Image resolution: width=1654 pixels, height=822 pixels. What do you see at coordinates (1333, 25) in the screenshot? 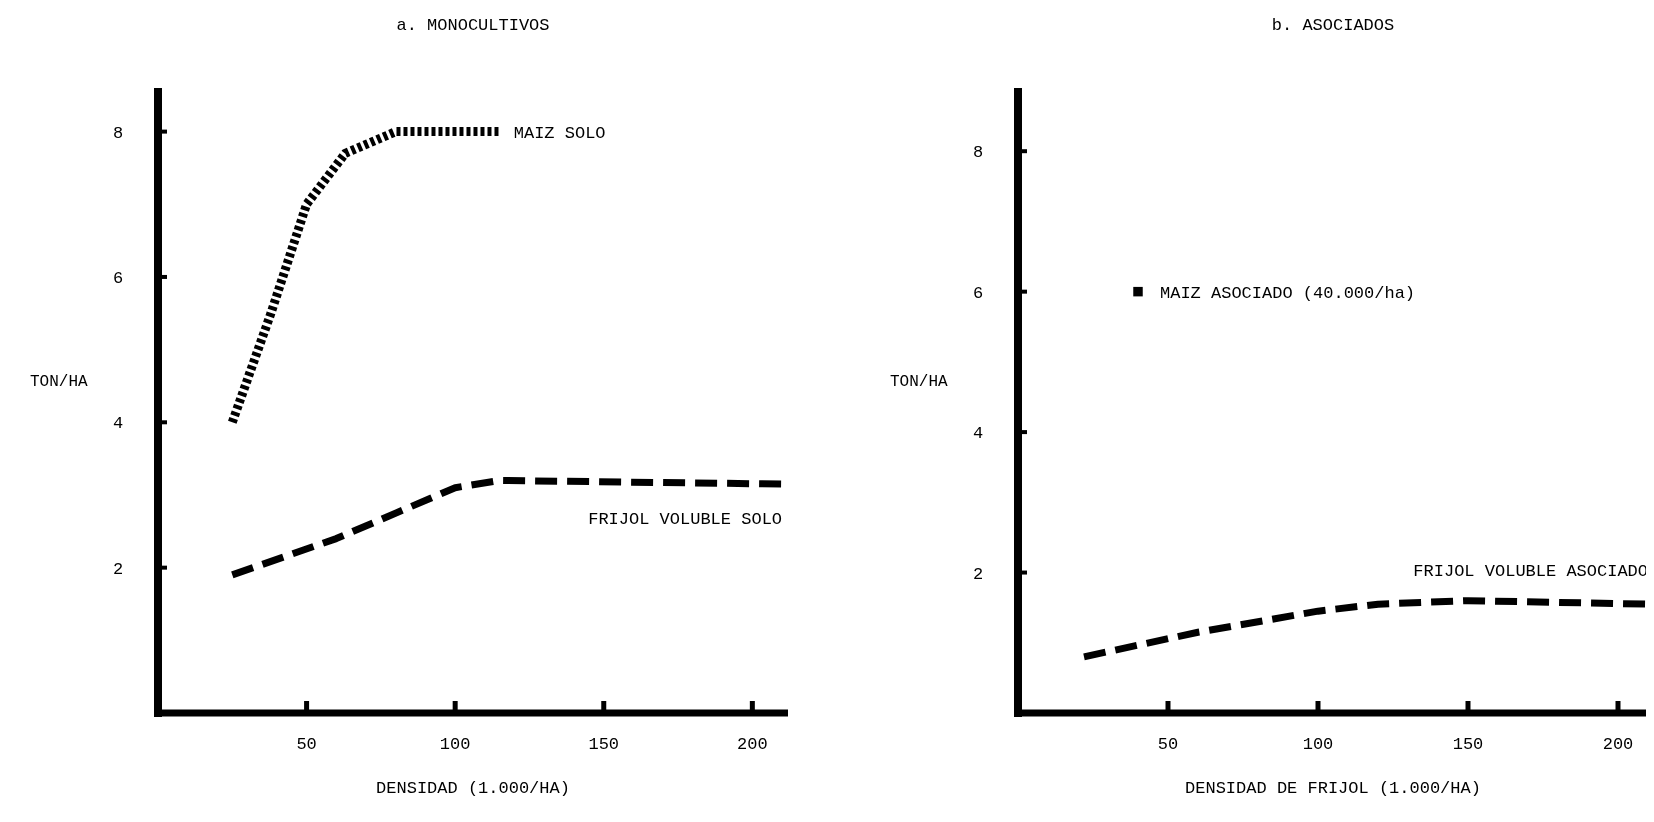
I see `chart-title: b. ASOCIADOS` at bounding box center [1333, 25].